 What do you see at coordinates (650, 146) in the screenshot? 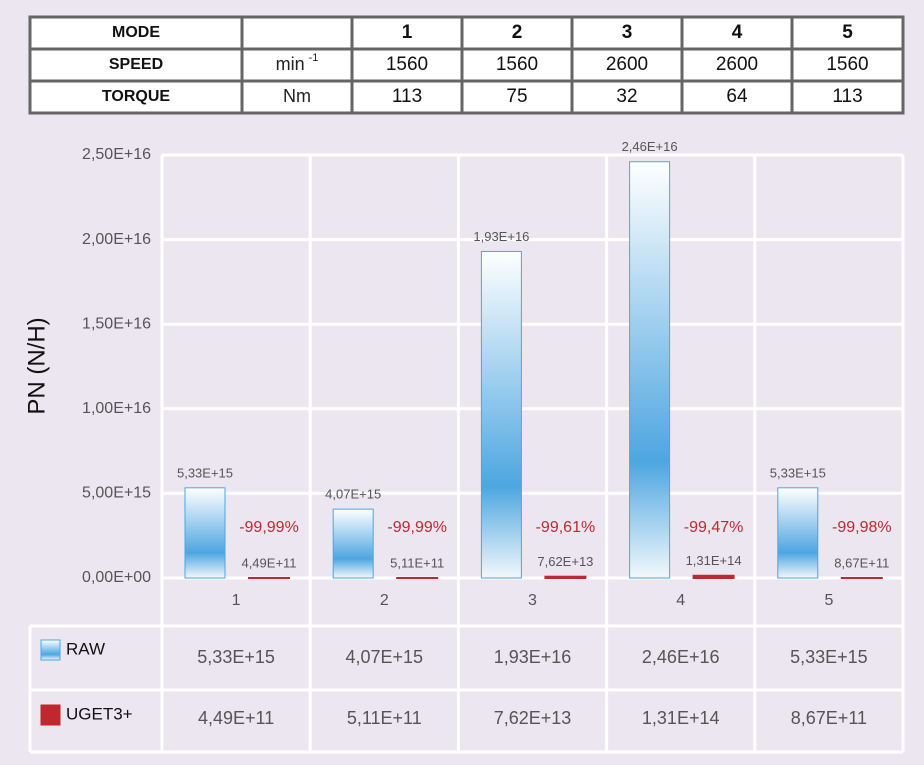
I see `value-label: 2,46E+16` at bounding box center [650, 146].